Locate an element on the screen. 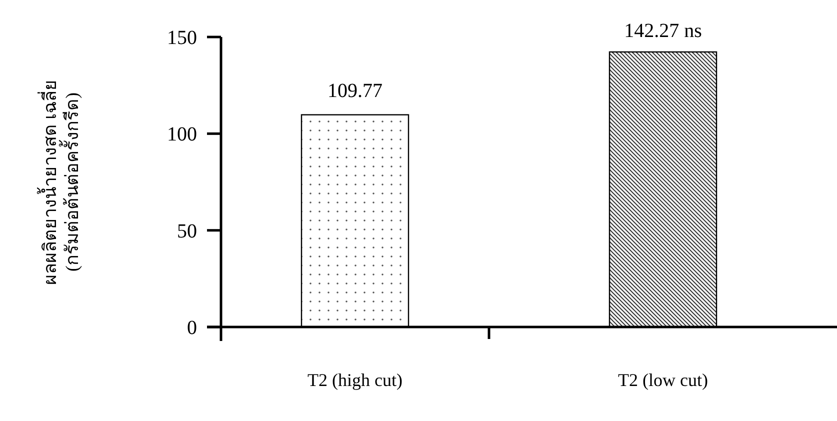 The width and height of the screenshot is (837, 421). y-tick-label: 0 is located at coordinates (192, 328).